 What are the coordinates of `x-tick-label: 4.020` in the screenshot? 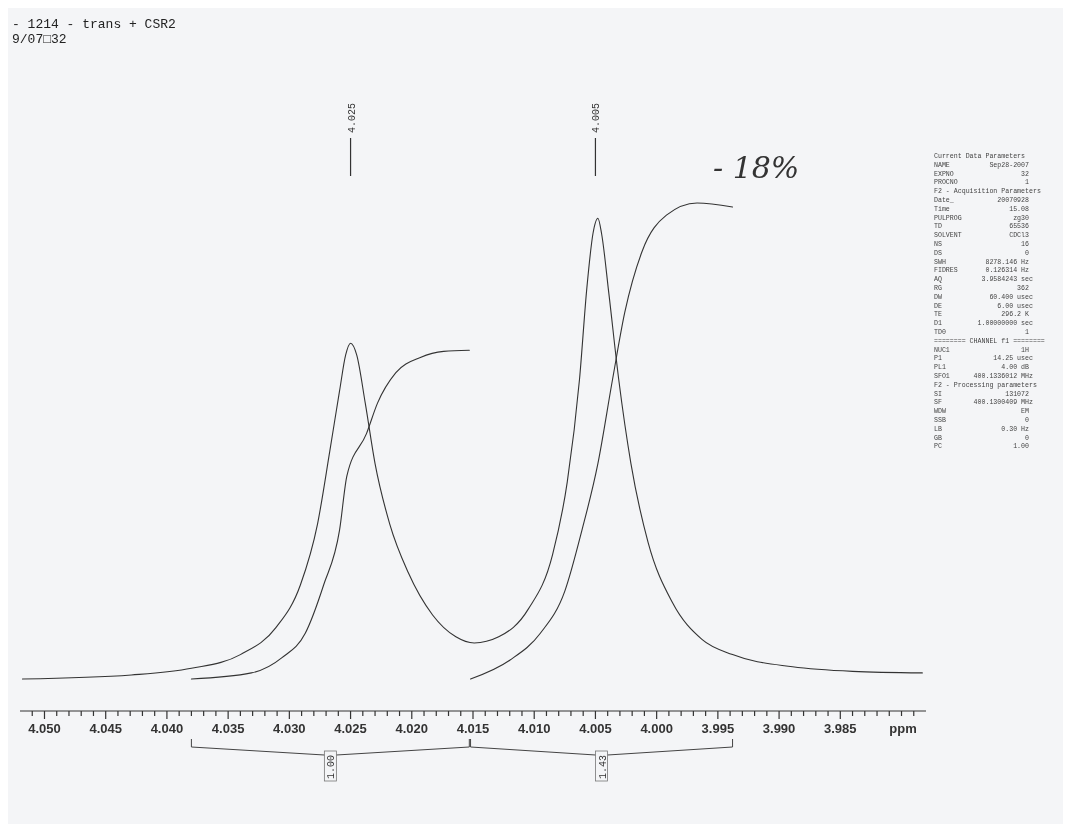 It's located at (412, 728).